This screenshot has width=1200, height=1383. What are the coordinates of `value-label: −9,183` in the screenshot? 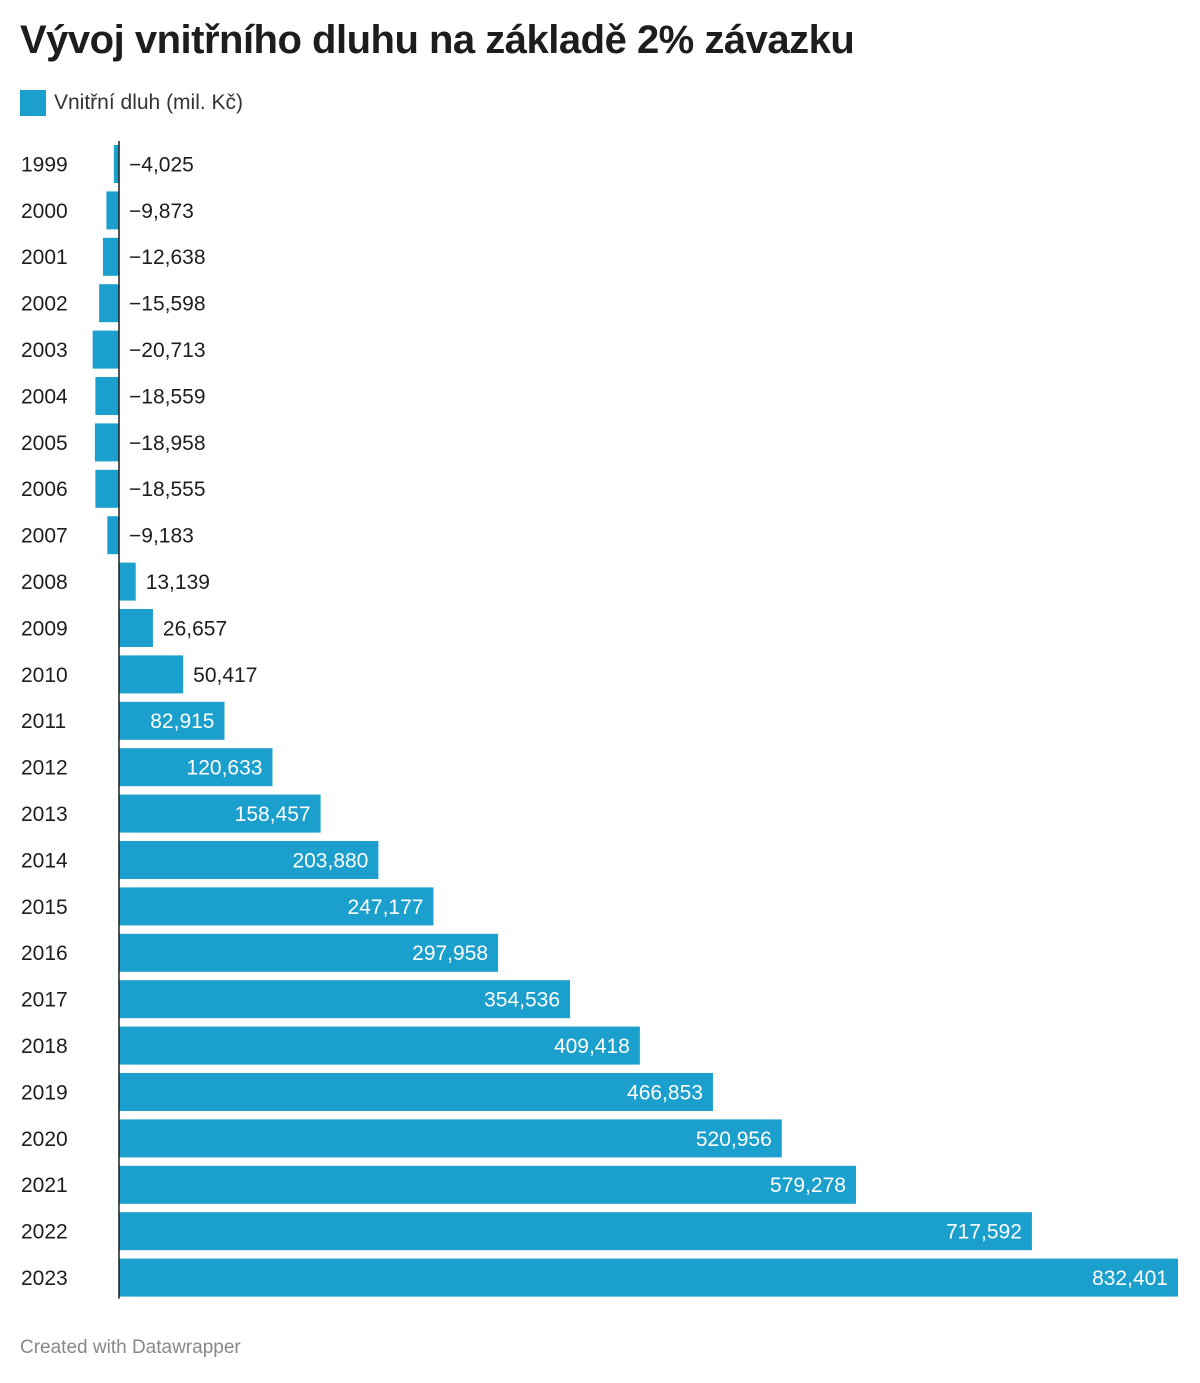 It's located at (161, 536).